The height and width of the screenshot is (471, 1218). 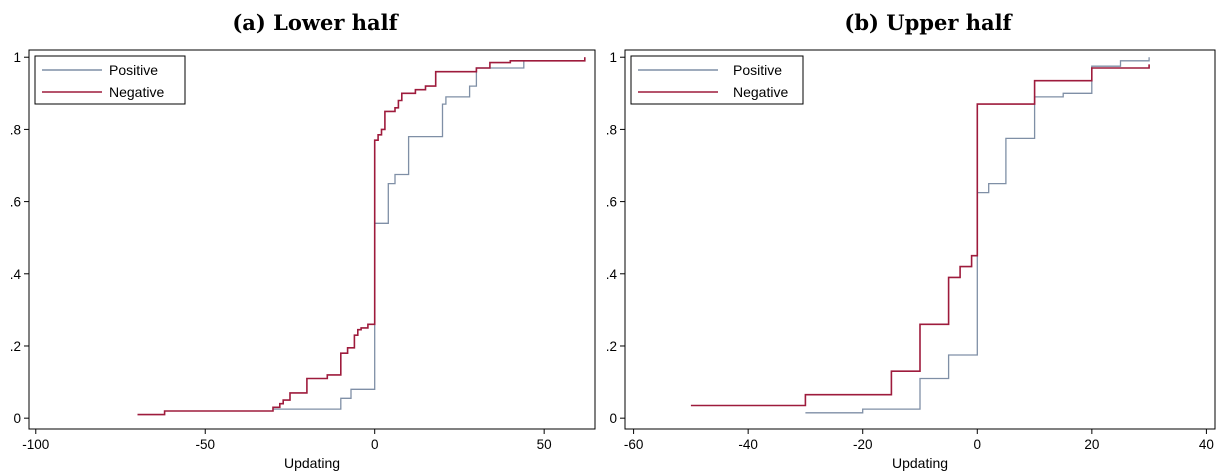 I want to click on x-tick-label: -100, so click(x=35, y=444).